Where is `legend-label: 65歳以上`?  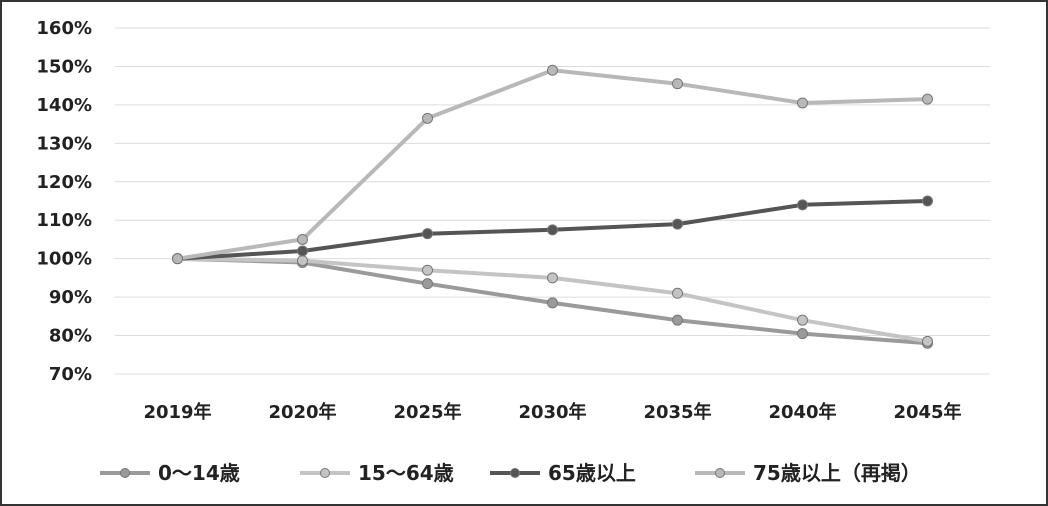 legend-label: 65歳以上 is located at coordinates (592, 473).